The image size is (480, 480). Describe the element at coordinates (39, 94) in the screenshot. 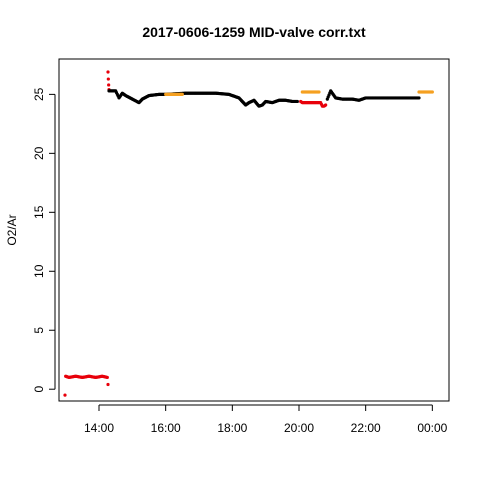

I see `y-tick-label: 25` at that location.